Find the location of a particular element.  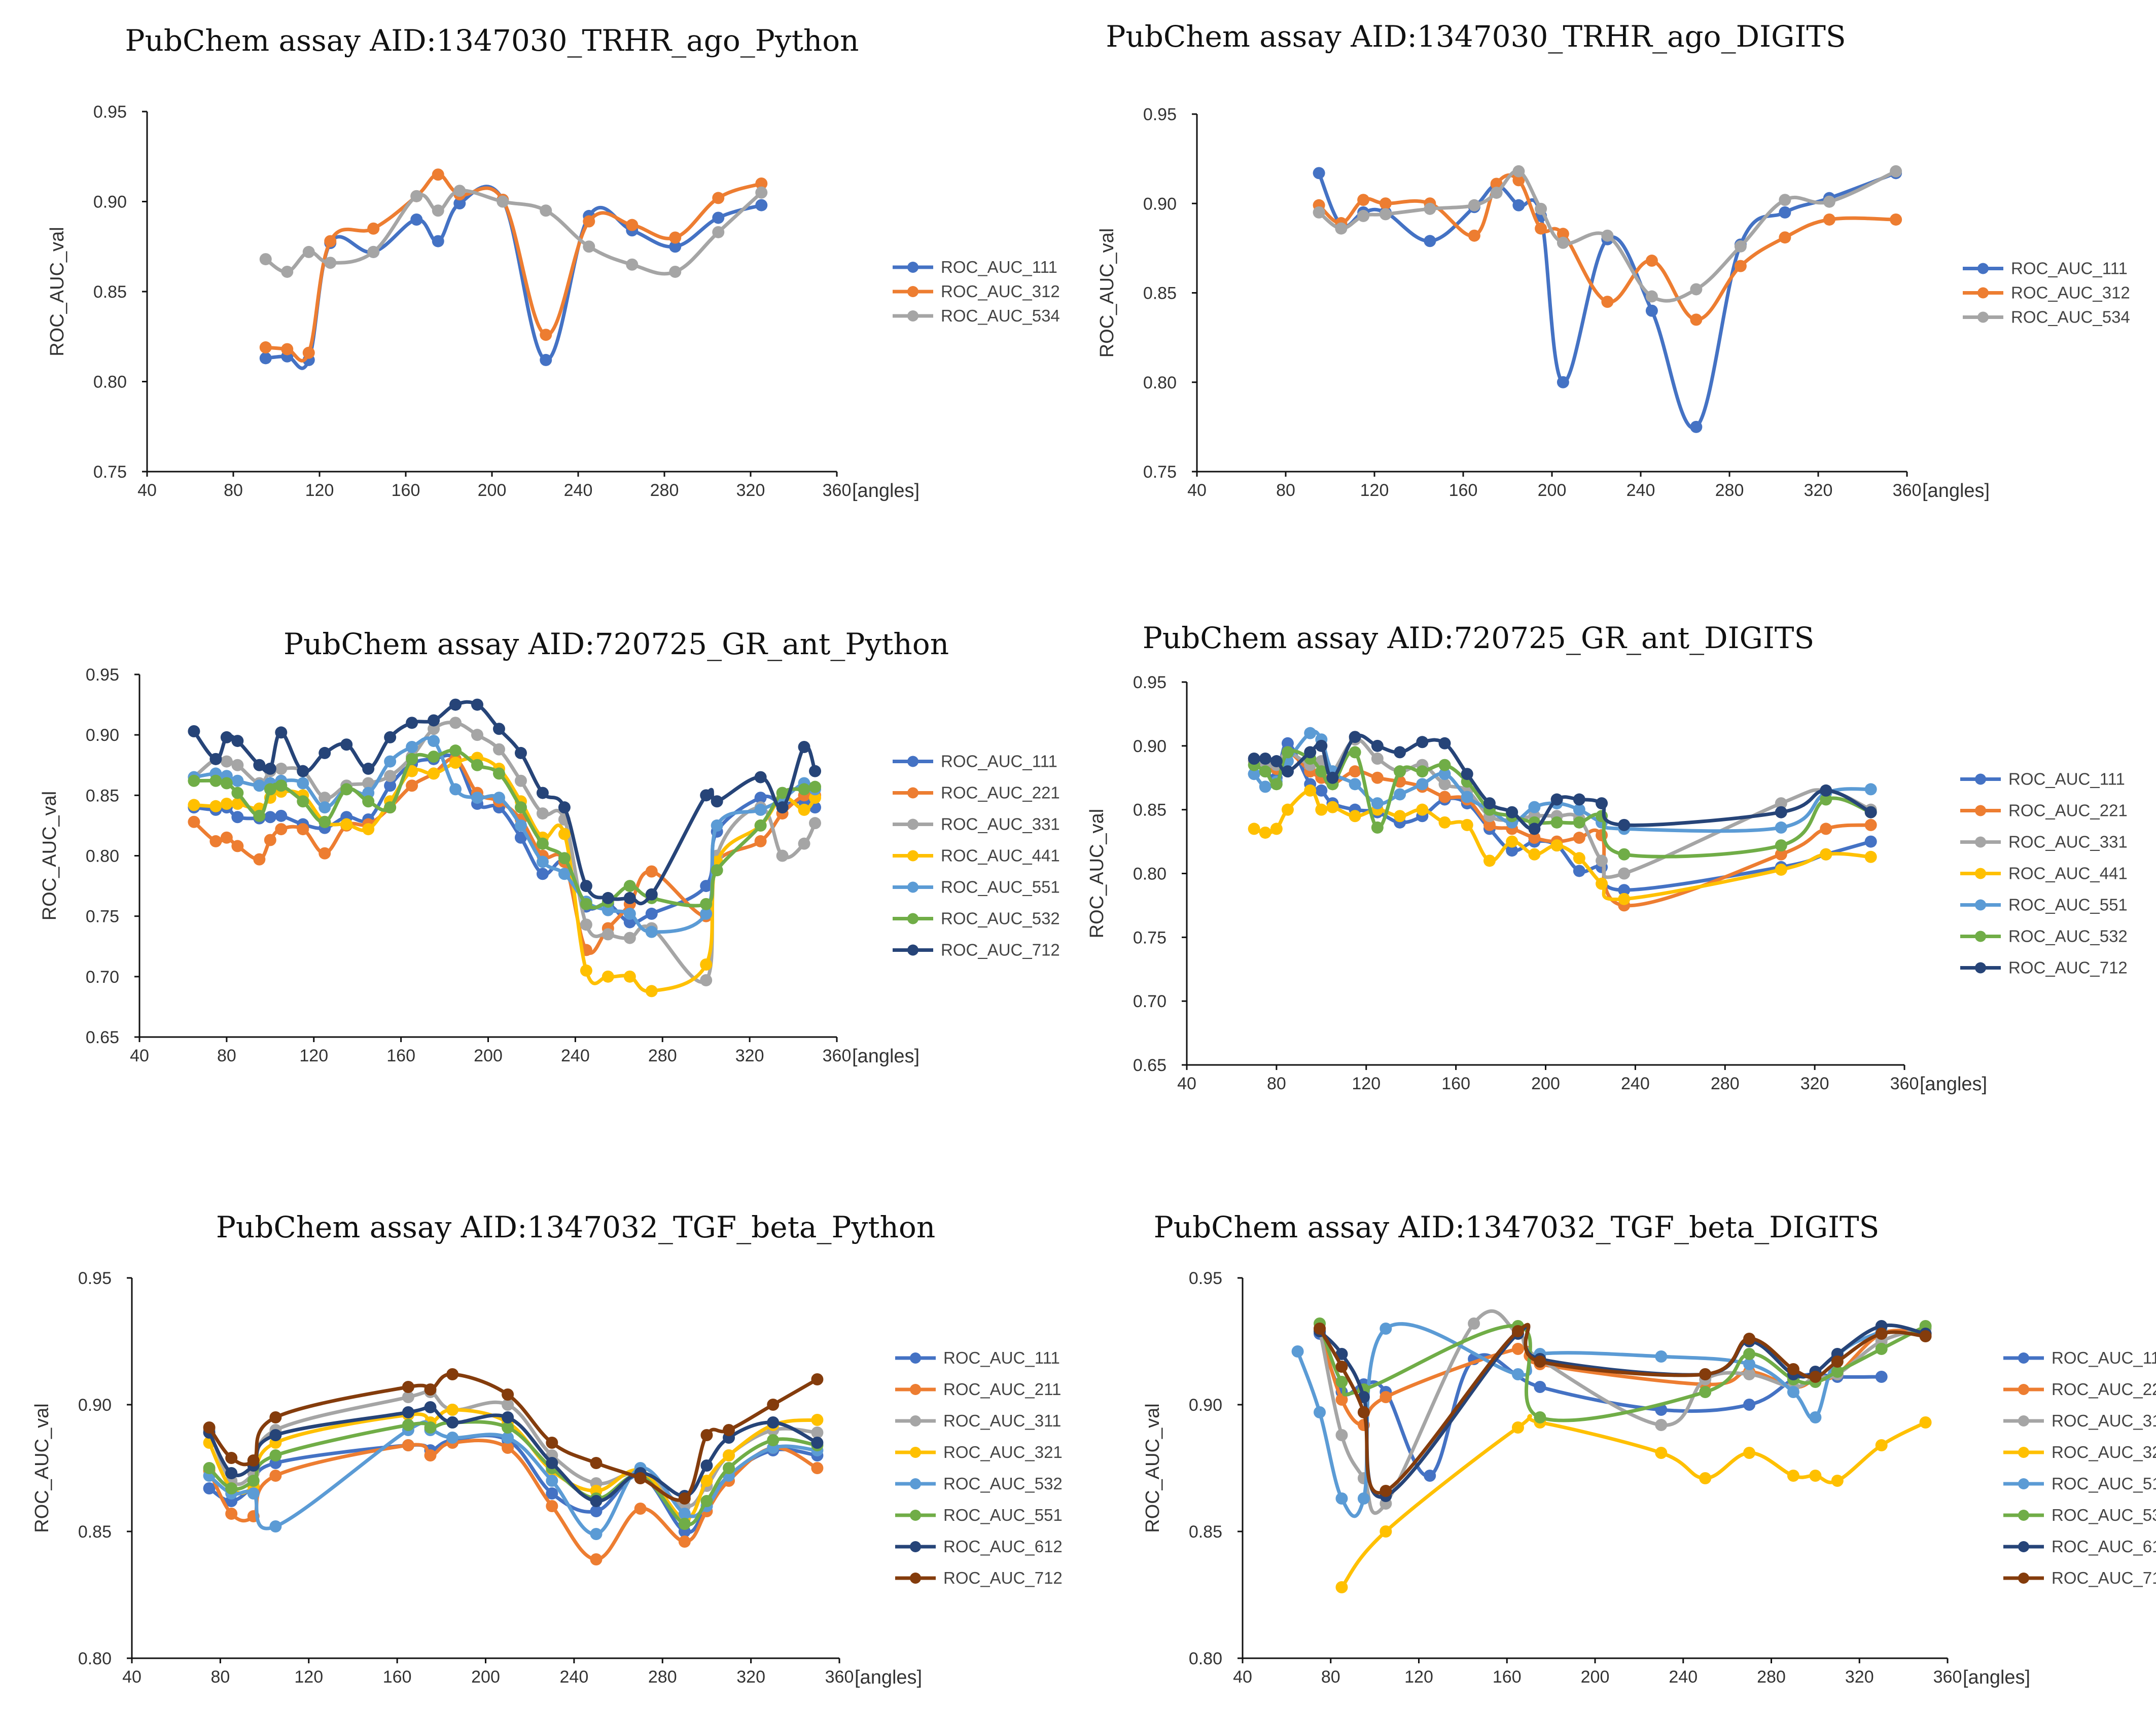

legend-label: ROC_AUC_221 is located at coordinates (1000, 792).